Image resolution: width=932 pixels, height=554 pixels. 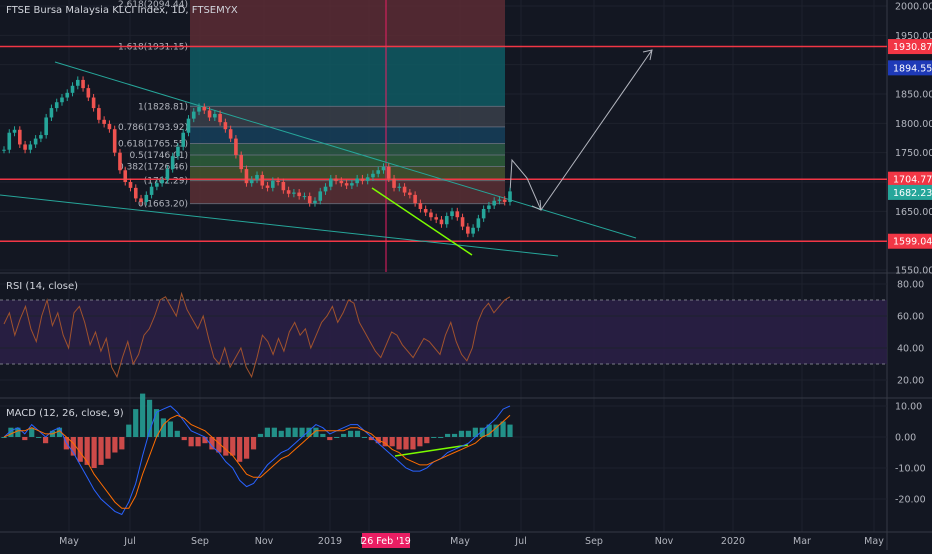 What do you see at coordinates (264, 541) in the screenshot?
I see `time-label-3: Nov` at bounding box center [264, 541].